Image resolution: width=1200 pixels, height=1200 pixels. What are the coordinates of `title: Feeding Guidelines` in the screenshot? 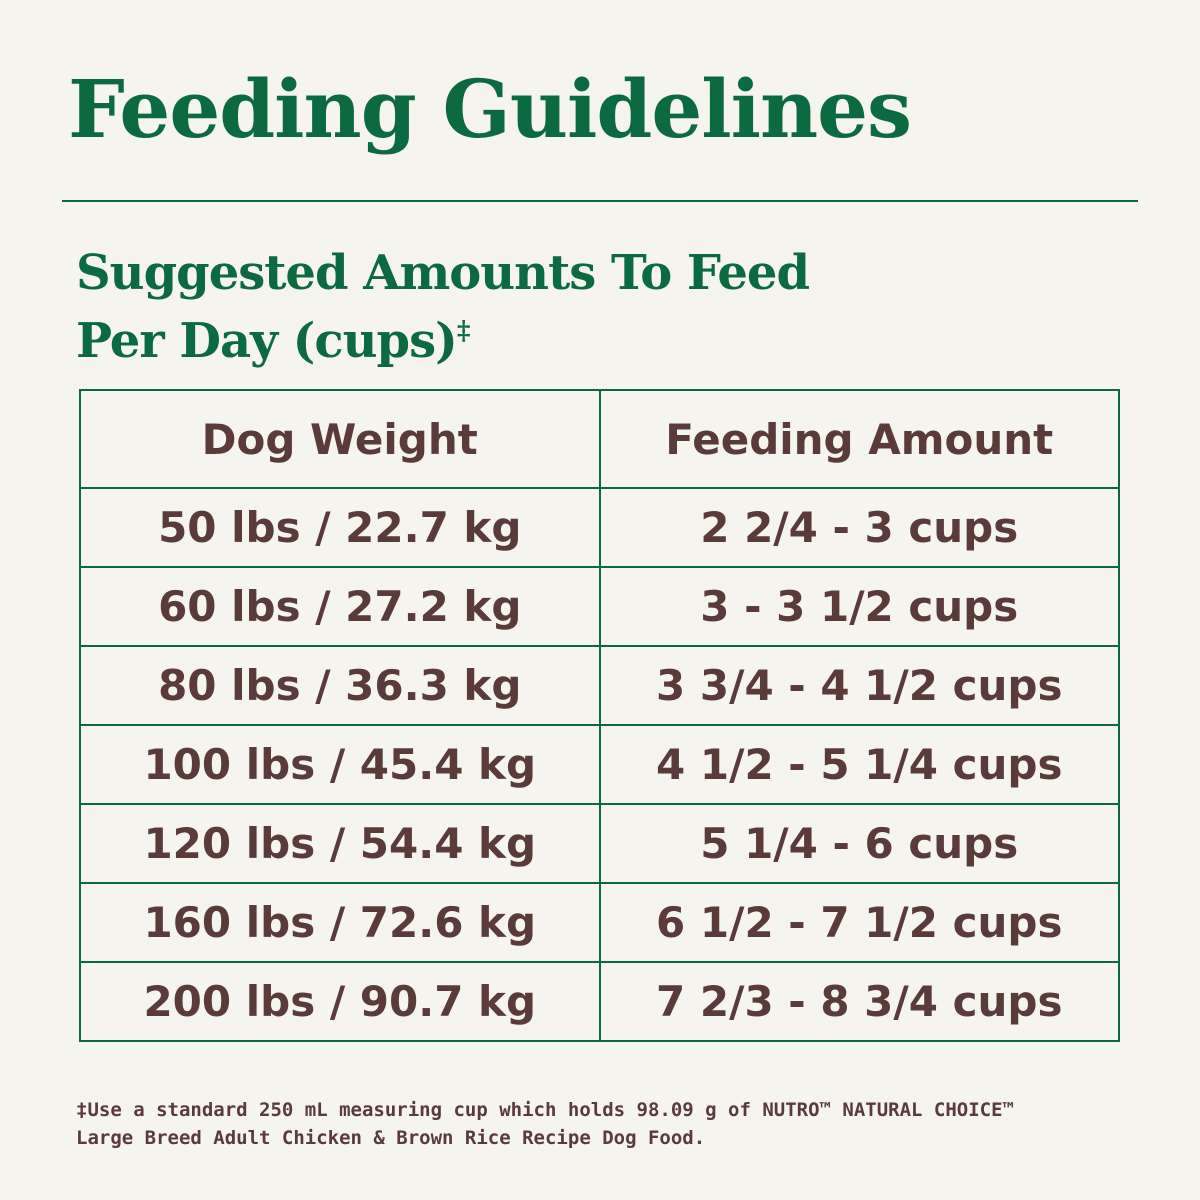 It's located at (490, 109).